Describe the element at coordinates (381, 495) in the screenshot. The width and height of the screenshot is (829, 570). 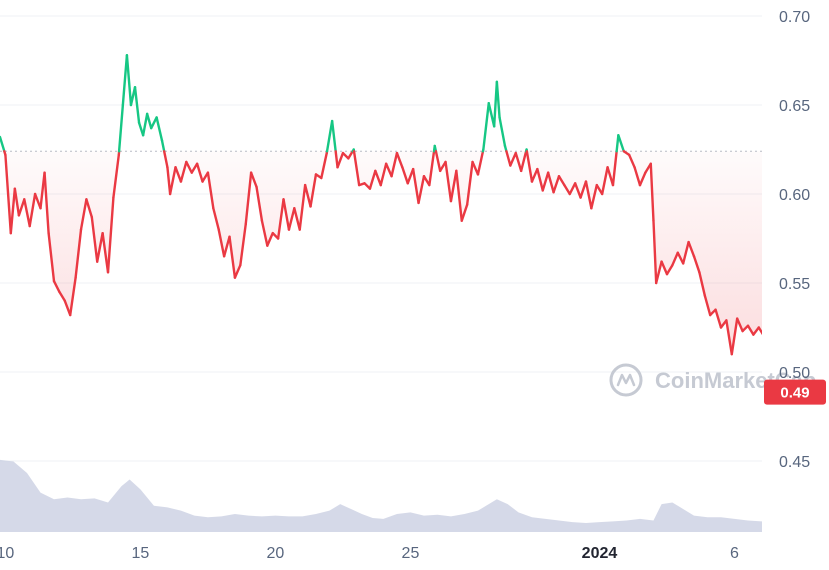
I see `volume-shape` at that location.